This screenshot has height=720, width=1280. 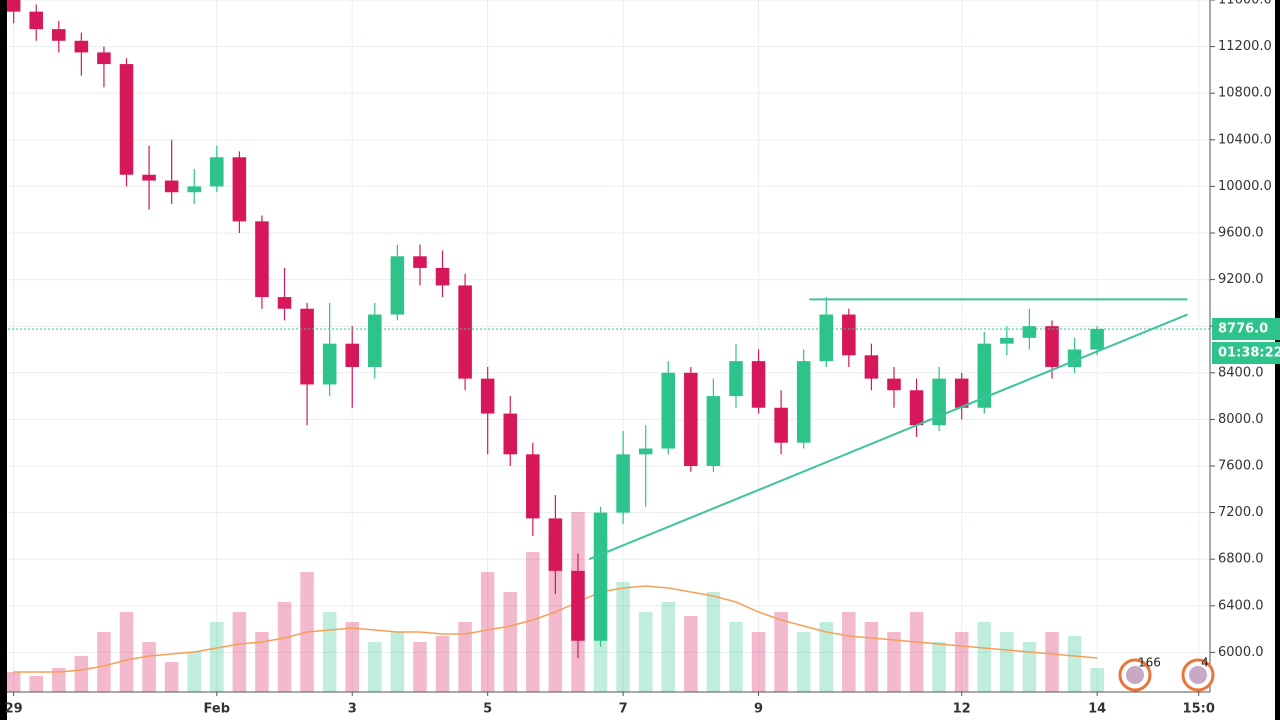 I want to click on x-tick-label: 15:0, so click(x=1199, y=709).